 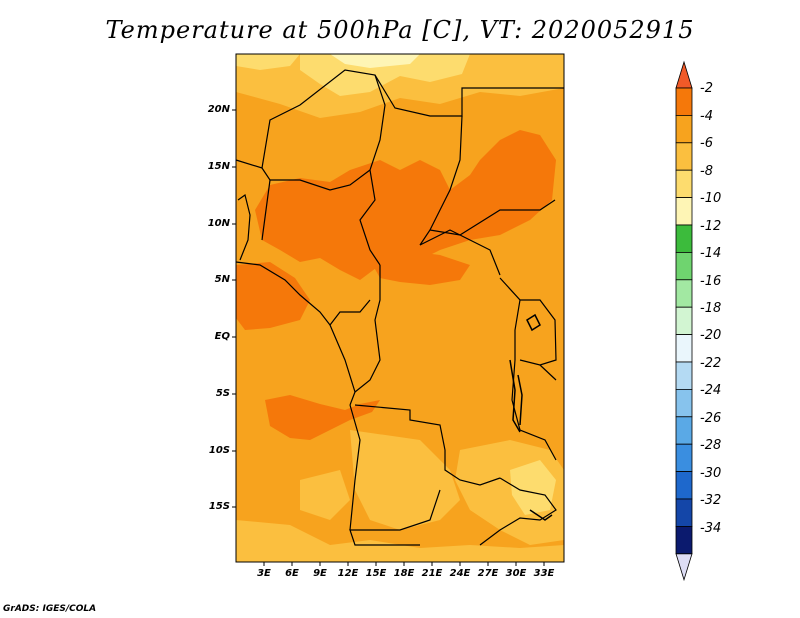 What do you see at coordinates (711, 253) in the screenshot?
I see `colorbar-label: -14` at bounding box center [711, 253].